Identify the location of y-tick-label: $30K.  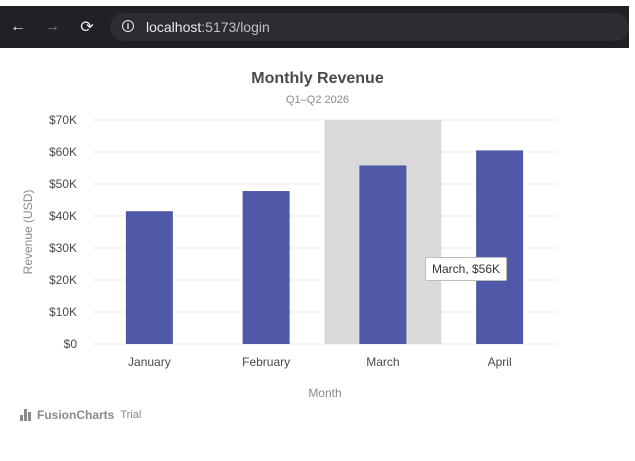
(63, 248).